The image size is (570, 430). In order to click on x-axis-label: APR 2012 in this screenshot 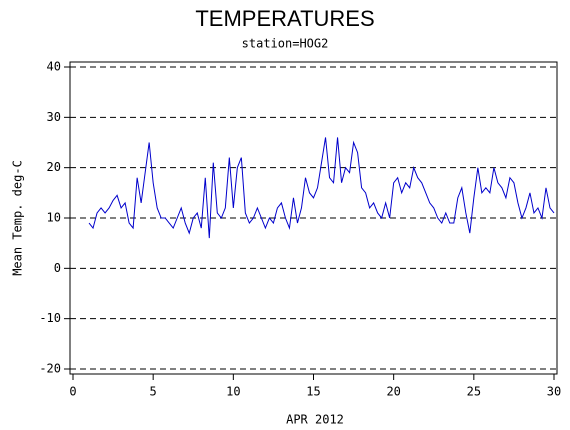, I will do `click(315, 420)`.